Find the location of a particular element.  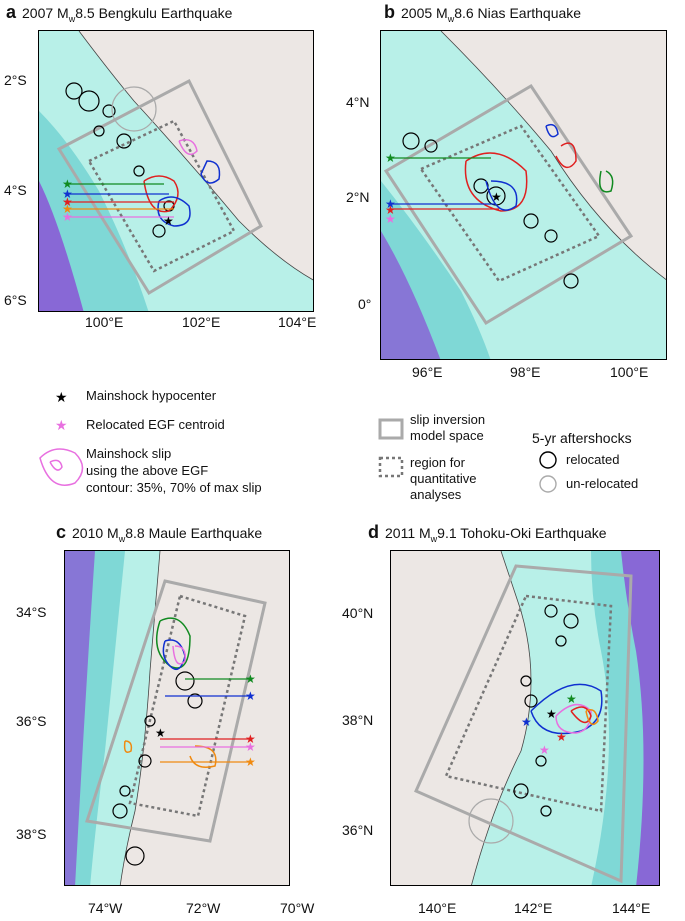

legend-egf-label: Relocated EGF centroid is located at coordinates (155, 424).